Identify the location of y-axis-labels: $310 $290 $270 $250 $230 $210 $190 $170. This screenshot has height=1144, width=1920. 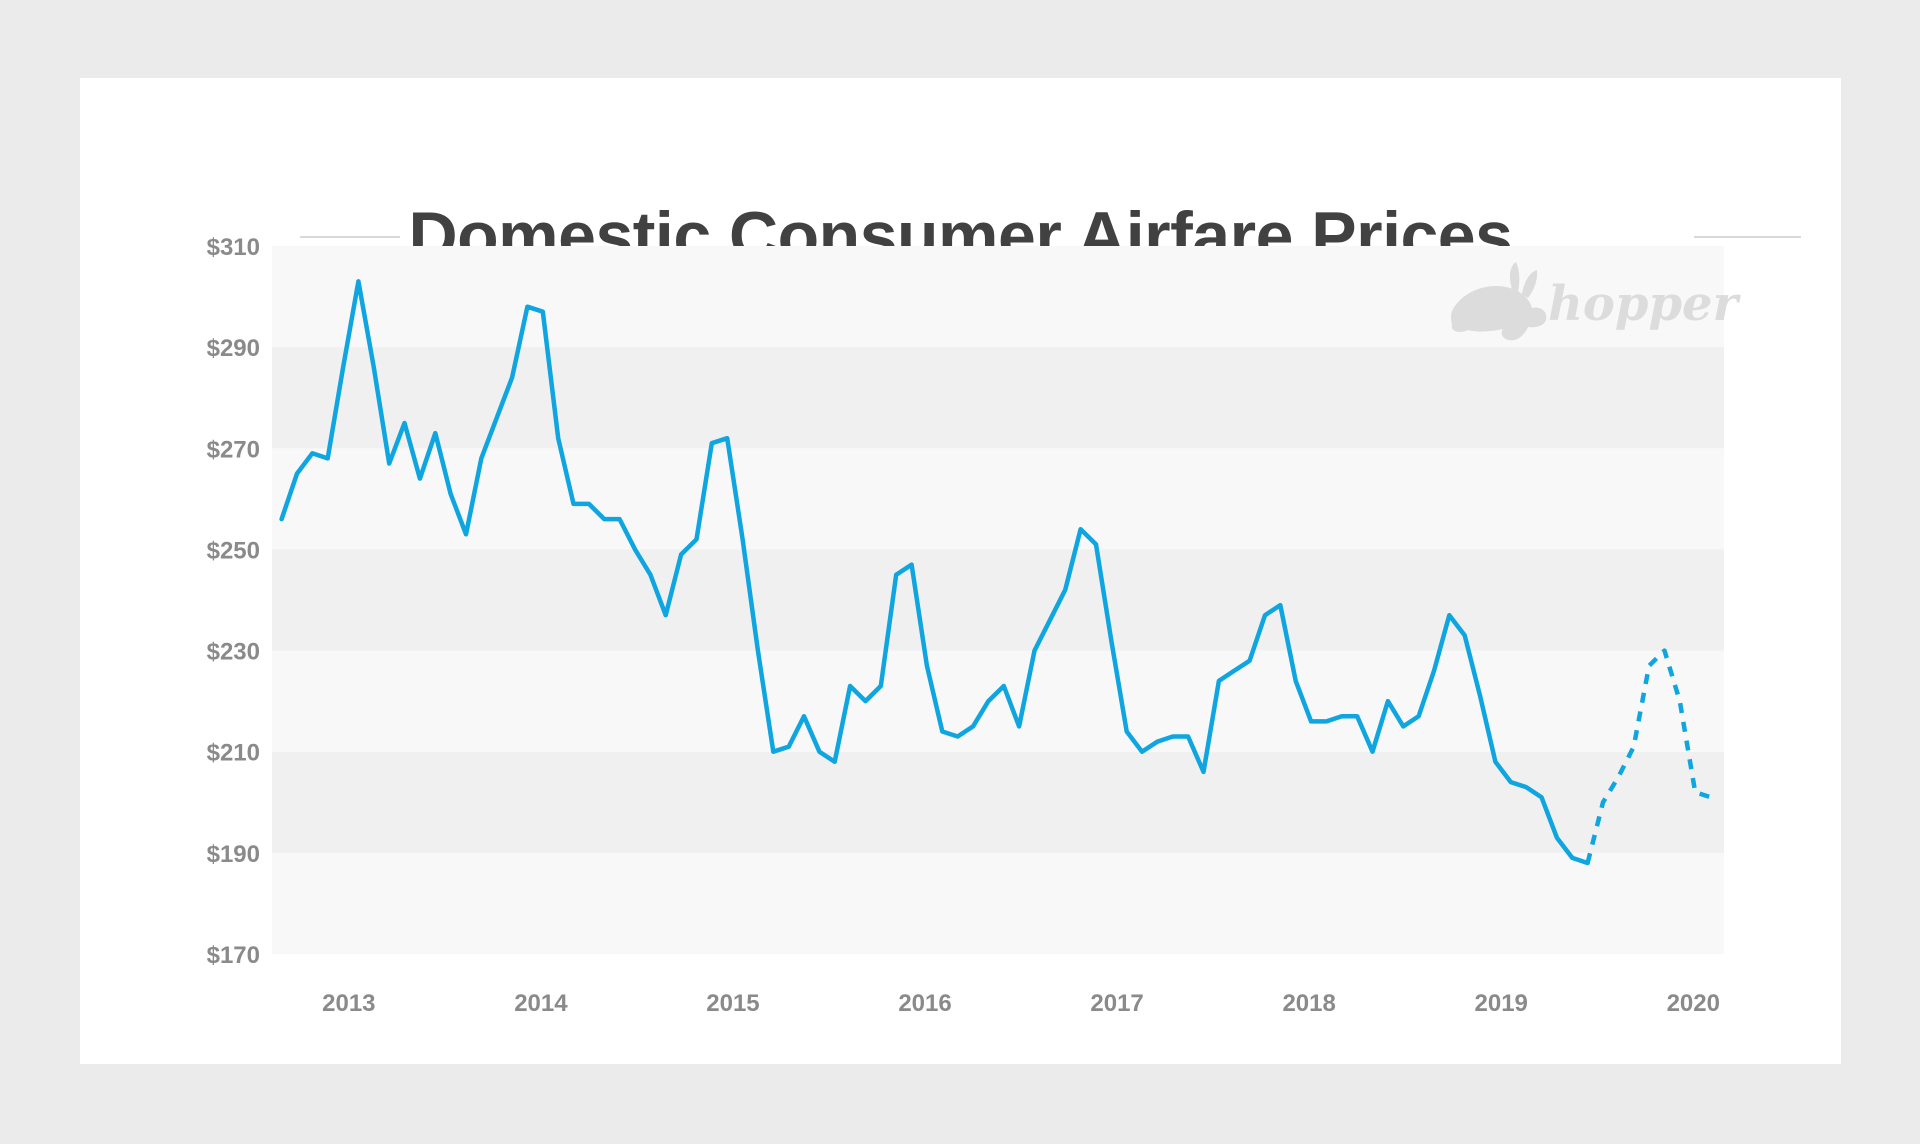
(233, 601).